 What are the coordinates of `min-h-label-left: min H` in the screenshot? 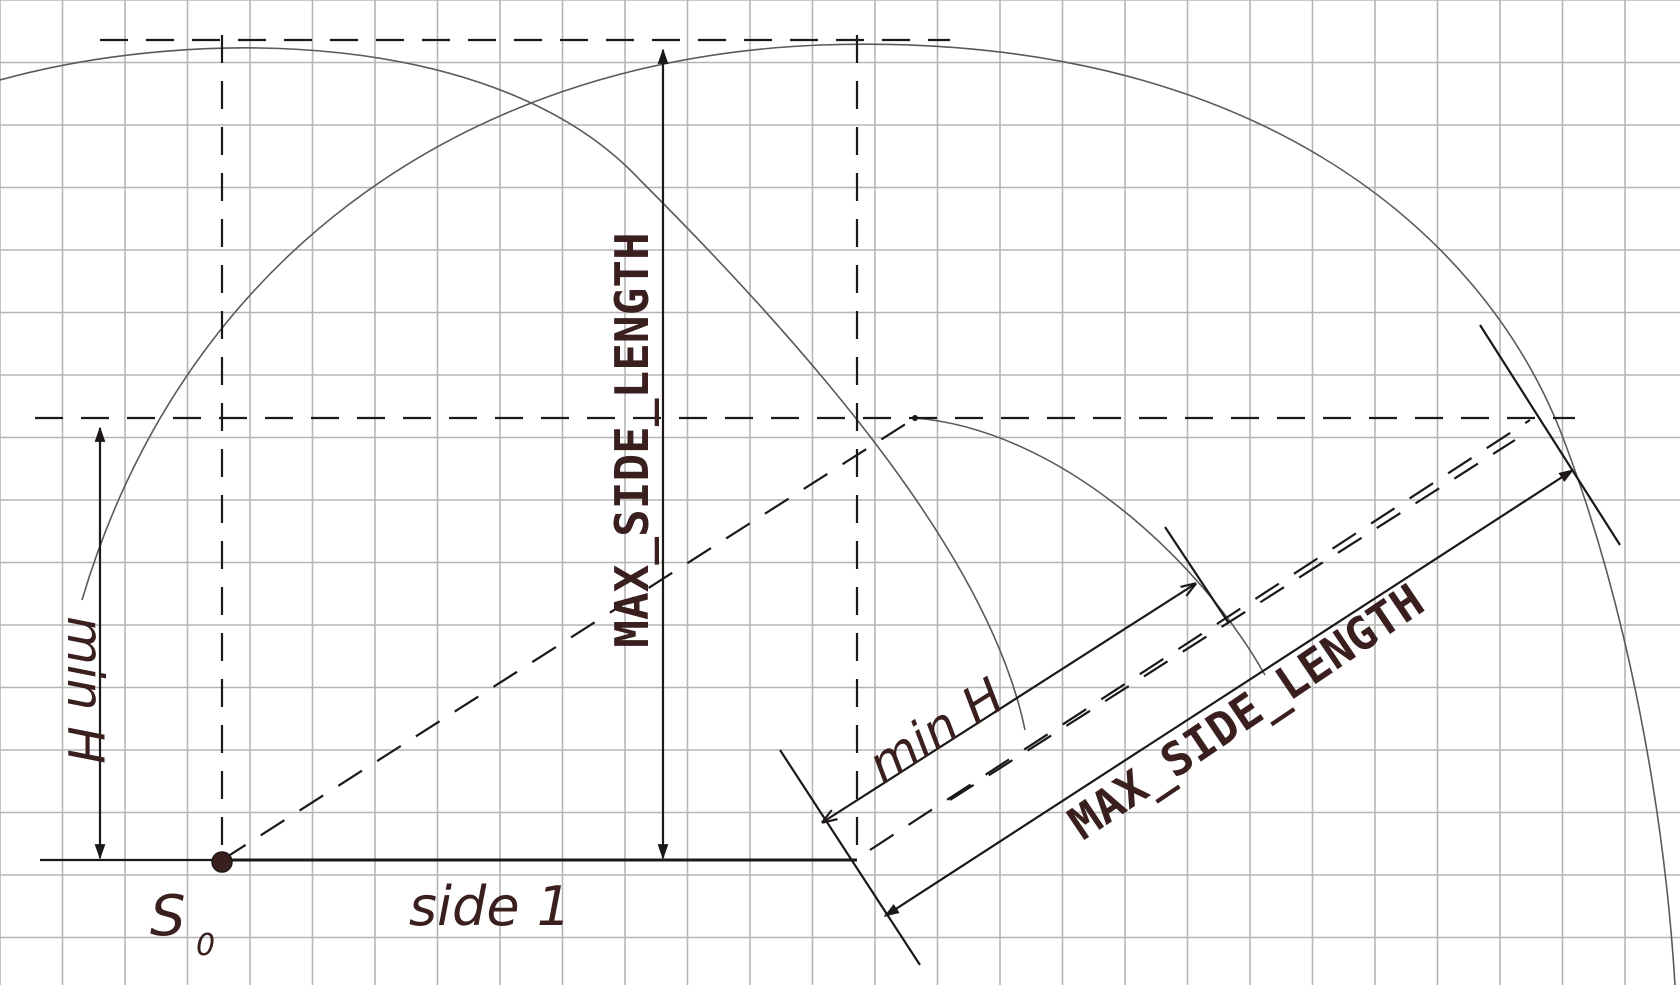 It's located at (85, 690).